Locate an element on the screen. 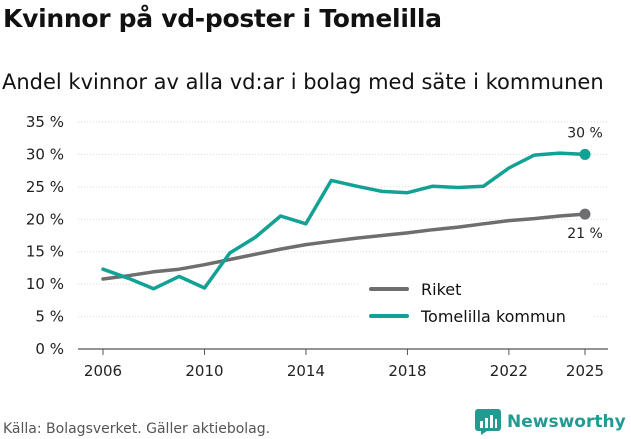 Image resolution: width=631 pixels, height=439 pixels. brand-logo-block: Newsworthy is located at coordinates (550, 422).